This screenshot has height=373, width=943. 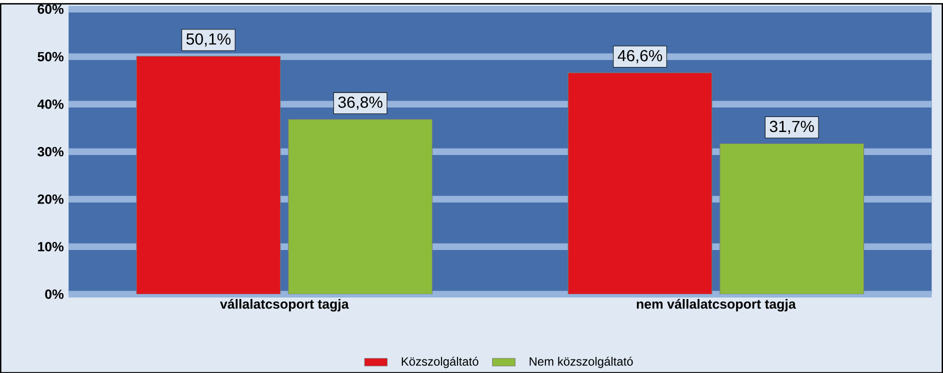 What do you see at coordinates (360, 103) in the screenshot?
I see `data-label: 36,8%` at bounding box center [360, 103].